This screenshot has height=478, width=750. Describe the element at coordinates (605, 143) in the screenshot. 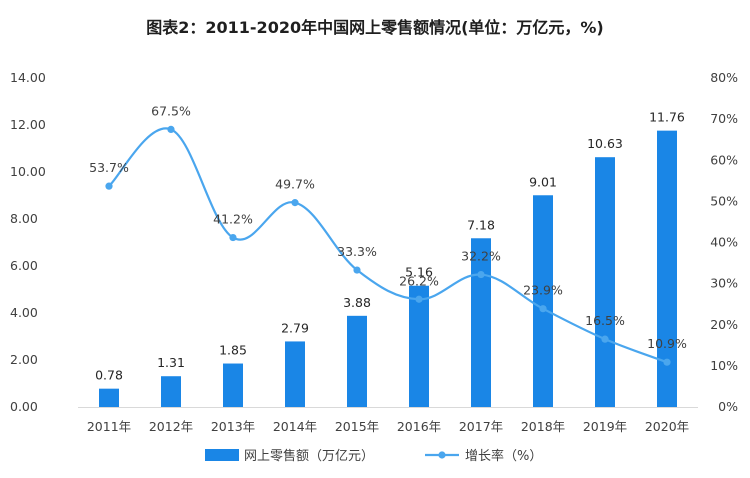

I see `bar-value-label: 10.63` at that location.